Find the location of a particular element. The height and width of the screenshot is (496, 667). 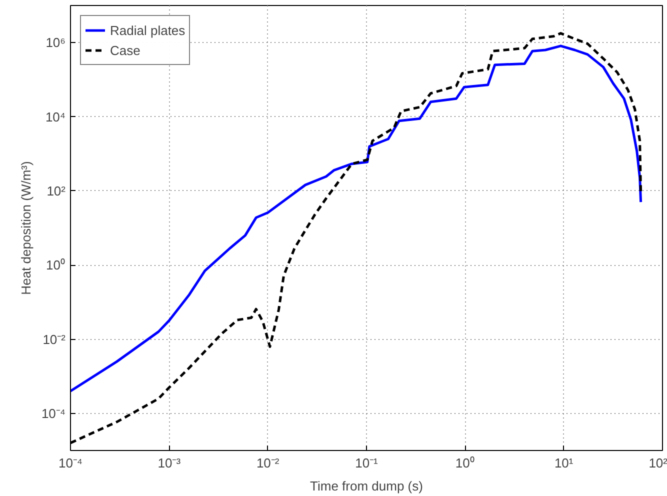

y-tick-label: 10⁻⁴ is located at coordinates (53, 413).